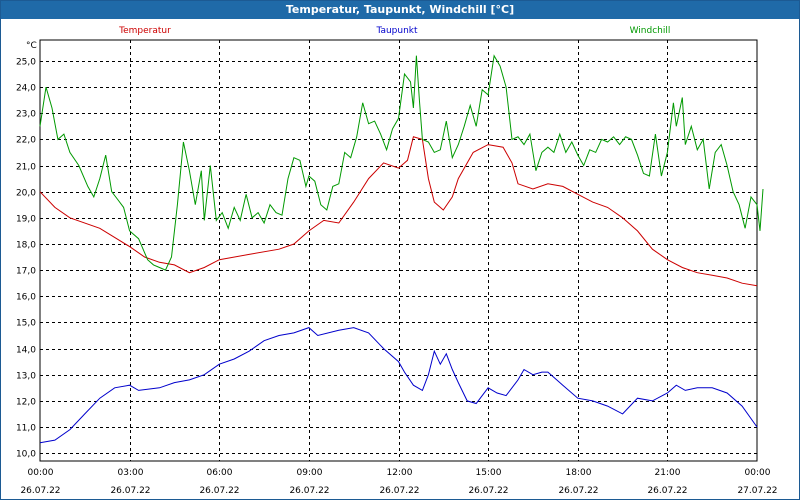 The height and width of the screenshot is (500, 800). What do you see at coordinates (489, 473) in the screenshot?
I see `x-tick-time: 15:00` at bounding box center [489, 473].